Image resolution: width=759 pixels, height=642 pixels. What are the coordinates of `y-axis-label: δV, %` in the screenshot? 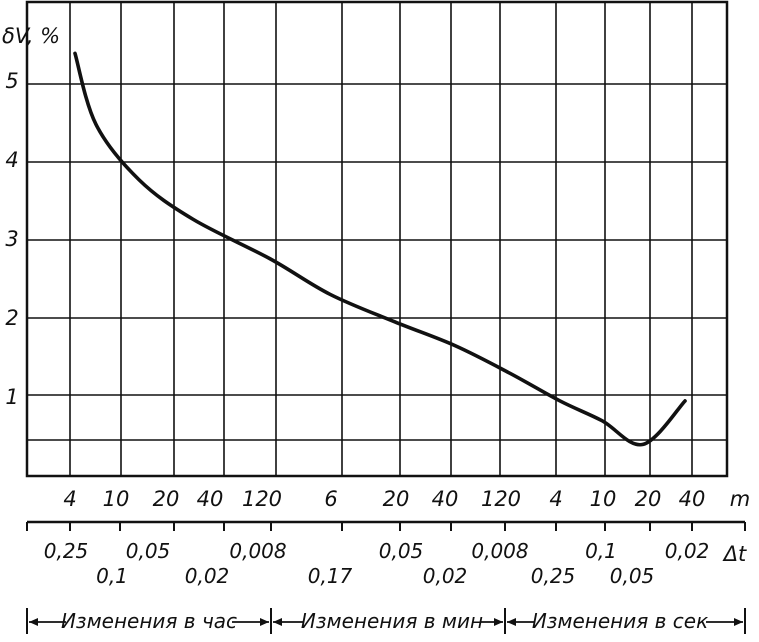 It's located at (31, 36).